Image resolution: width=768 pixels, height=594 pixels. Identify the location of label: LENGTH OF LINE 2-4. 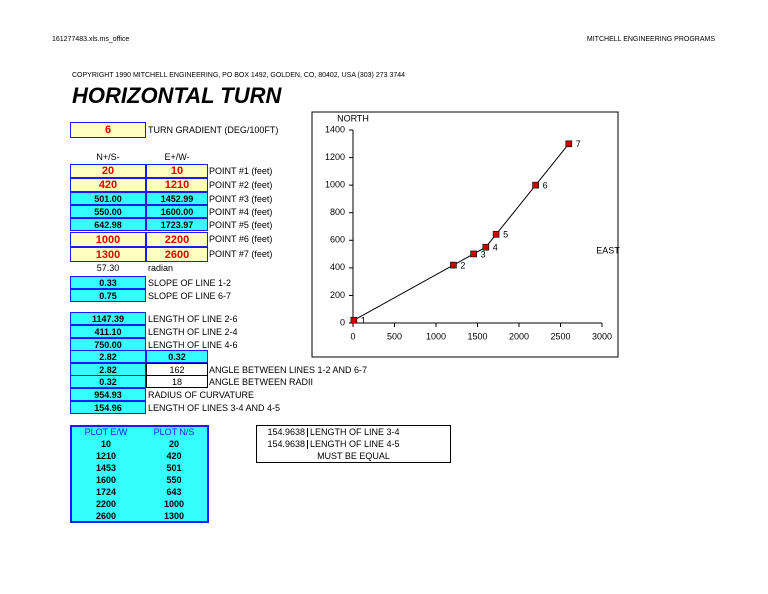
(193, 332).